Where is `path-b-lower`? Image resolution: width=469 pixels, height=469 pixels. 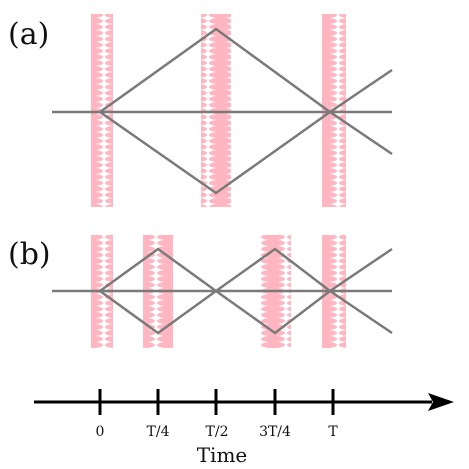
path-b-lower is located at coordinates (246, 291).